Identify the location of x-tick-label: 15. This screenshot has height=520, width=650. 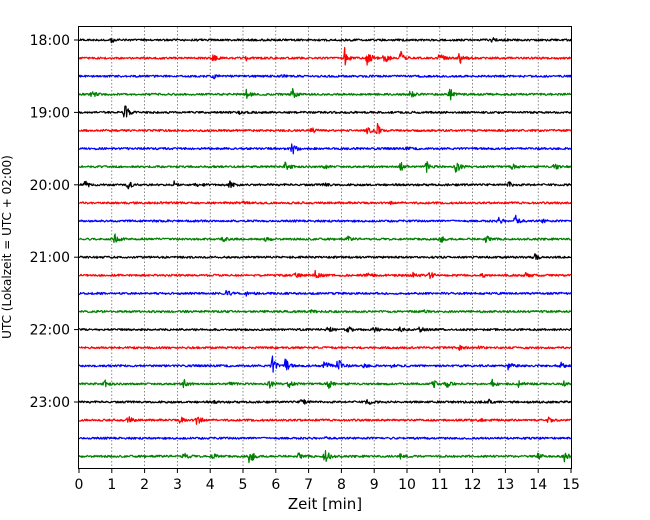
(571, 485).